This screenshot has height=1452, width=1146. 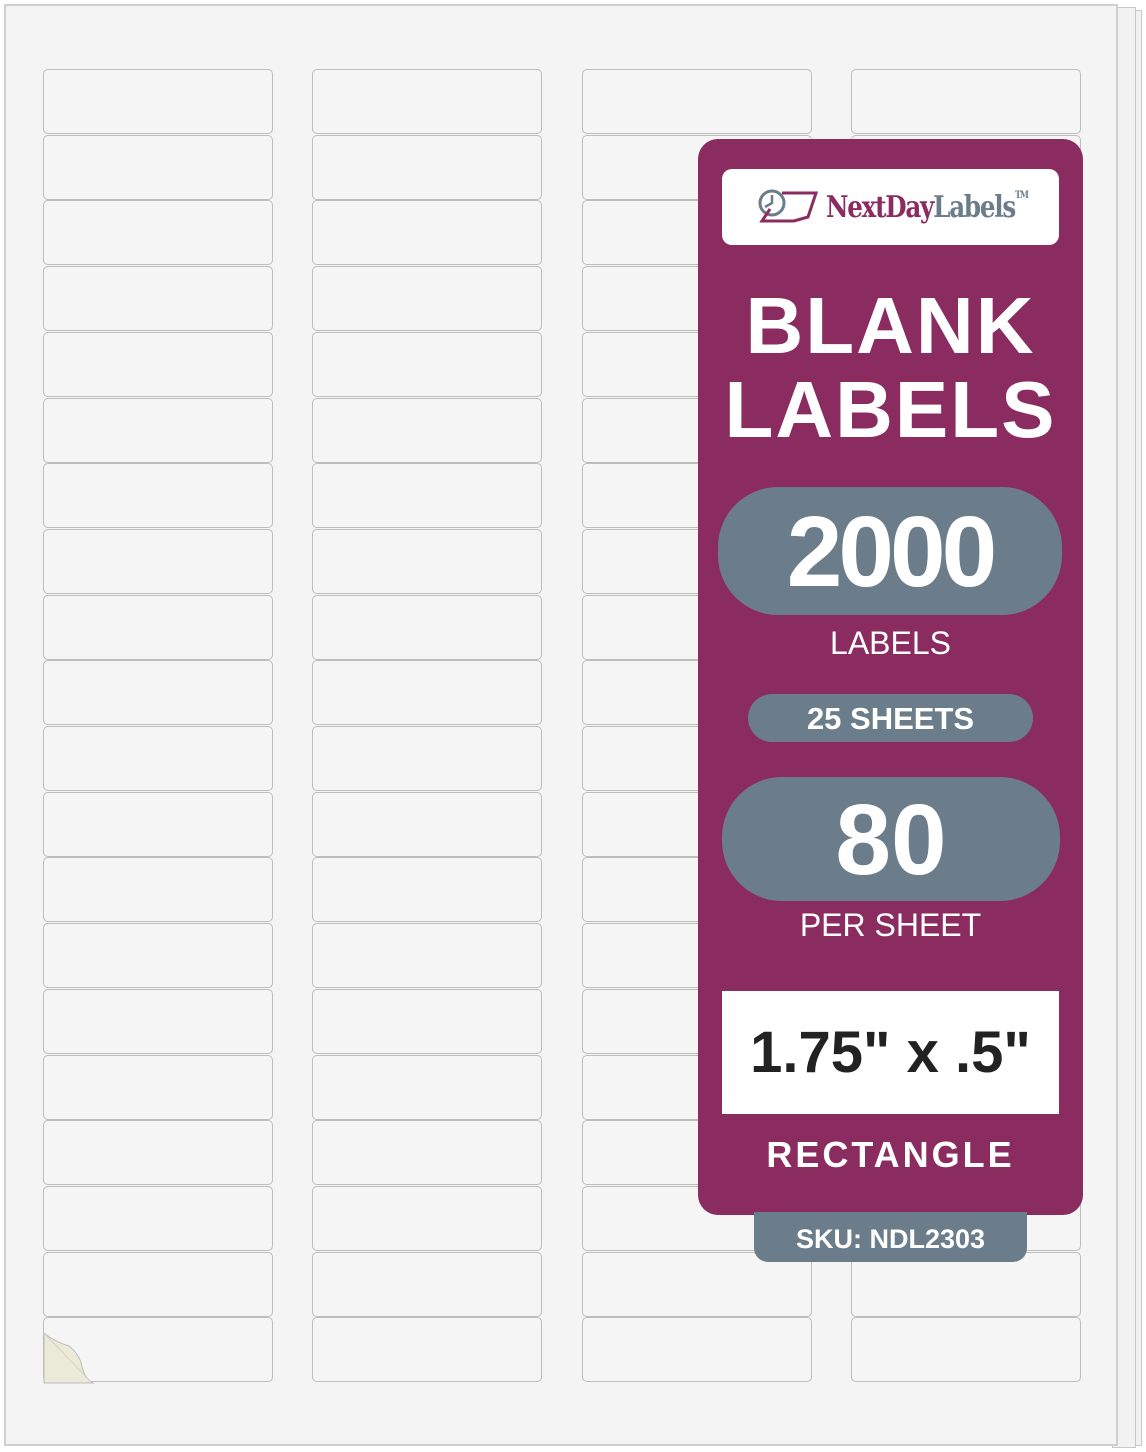 I want to click on clock-label-icon, so click(x=788, y=206).